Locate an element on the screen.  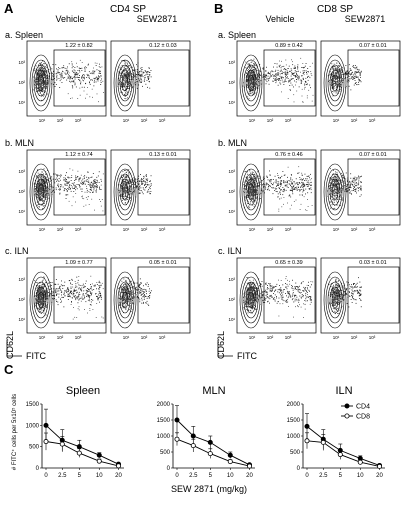
panel-a-iln-vehicle-contour is located at coordinates (41, 300).